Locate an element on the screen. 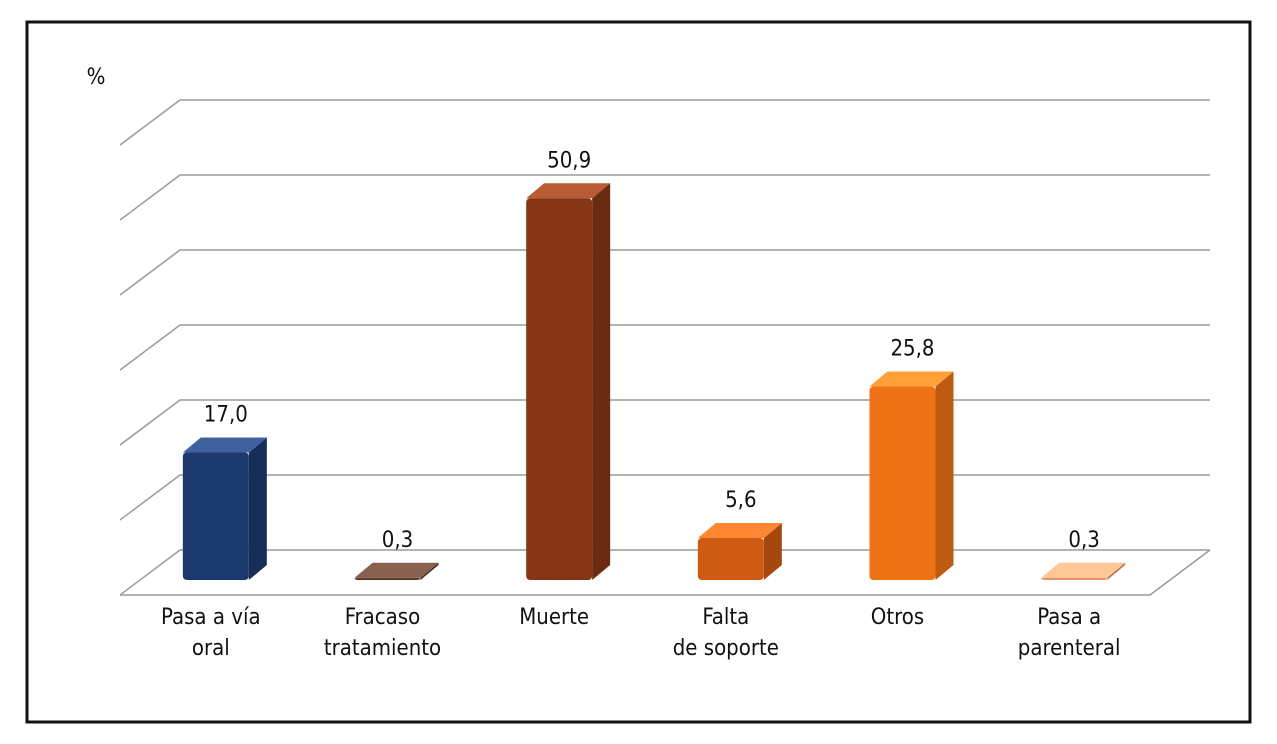 Image resolution: width=1277 pixels, height=744 pixels. x-tick-label: tratamiento is located at coordinates (382, 648).